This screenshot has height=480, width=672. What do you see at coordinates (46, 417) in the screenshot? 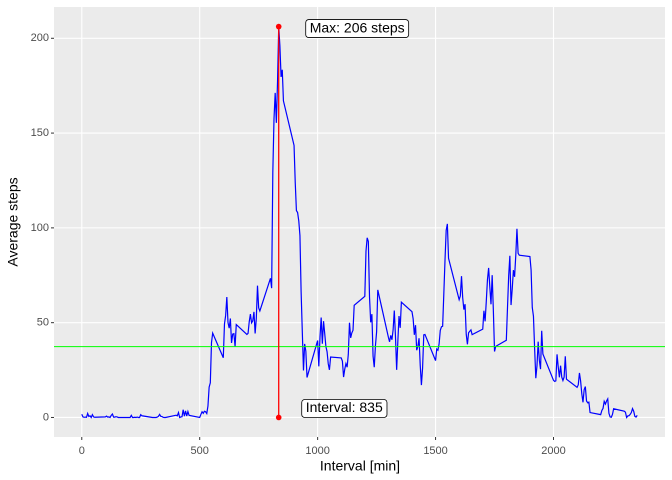
I see `y-tick-label: 0` at bounding box center [46, 417].